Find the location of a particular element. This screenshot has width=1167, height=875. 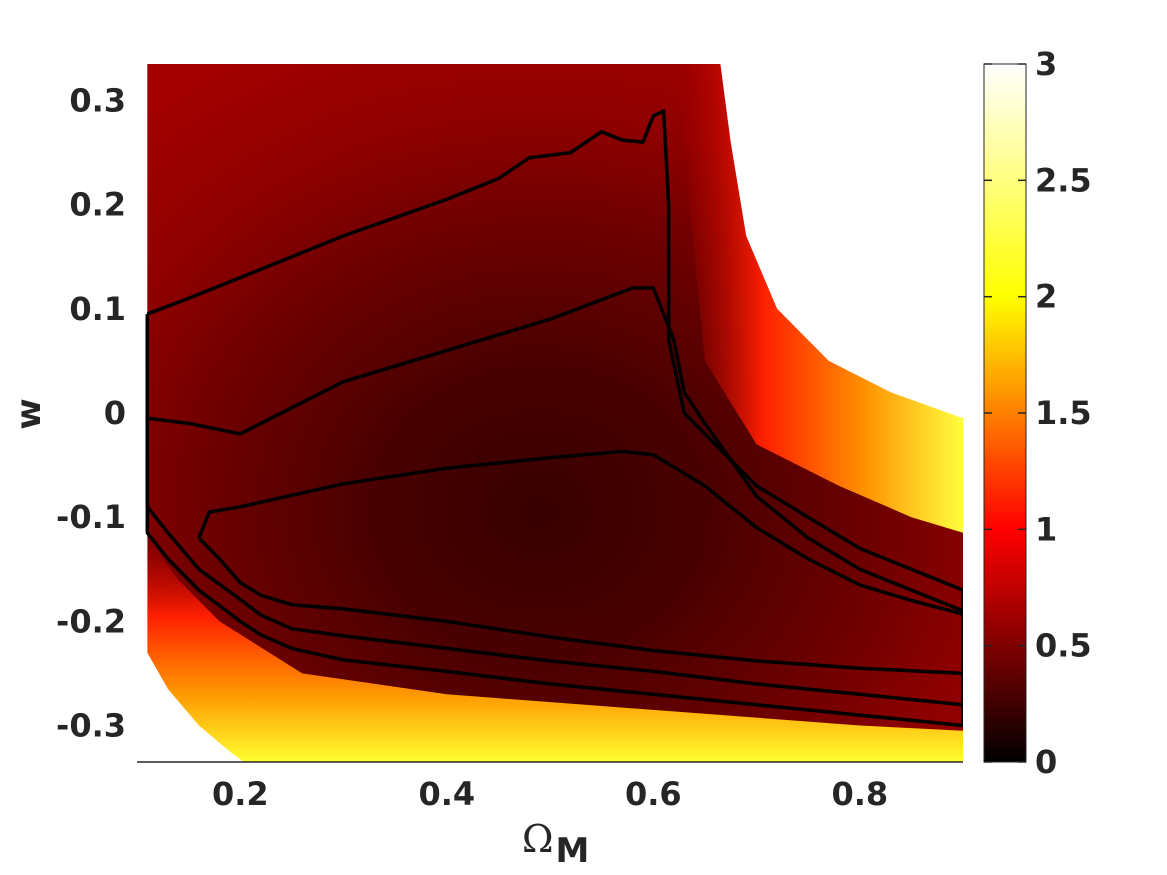

y-axis-label: w is located at coordinates (29, 413).